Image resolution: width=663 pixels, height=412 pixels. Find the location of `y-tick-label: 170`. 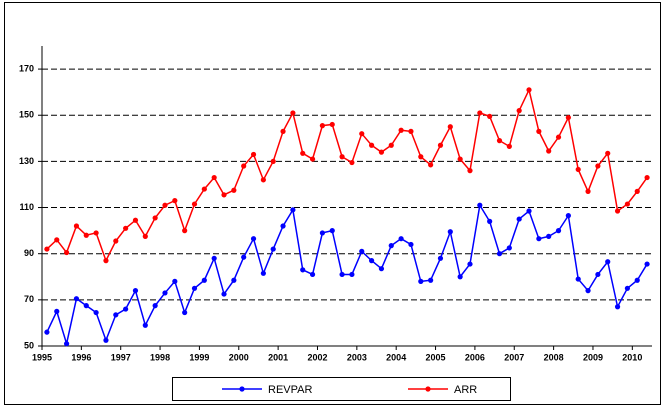

y-tick-label: 170 is located at coordinates (26, 68).